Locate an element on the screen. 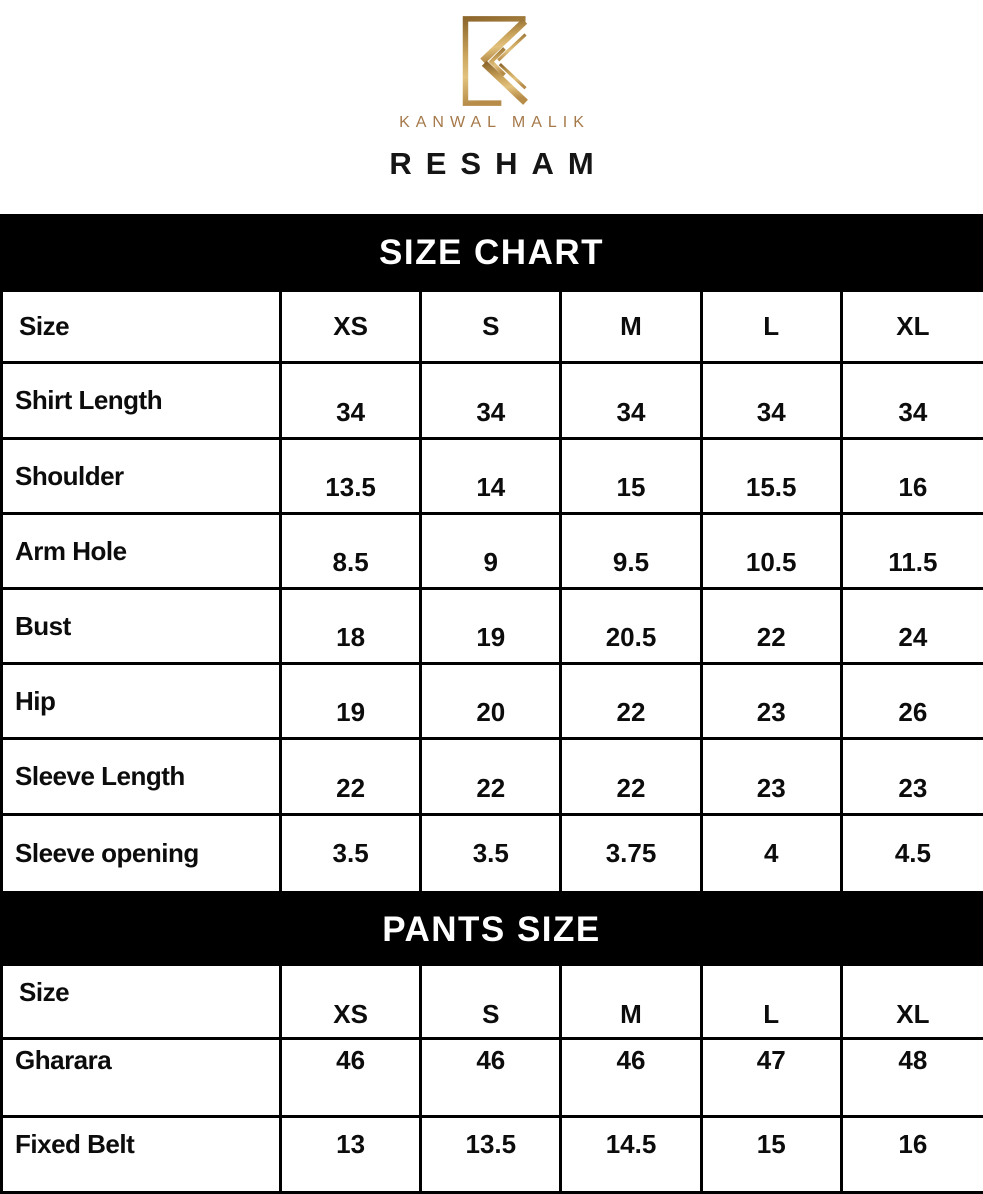 This screenshot has height=1194, width=983. measurement-value: 10.5 is located at coordinates (773, 551).